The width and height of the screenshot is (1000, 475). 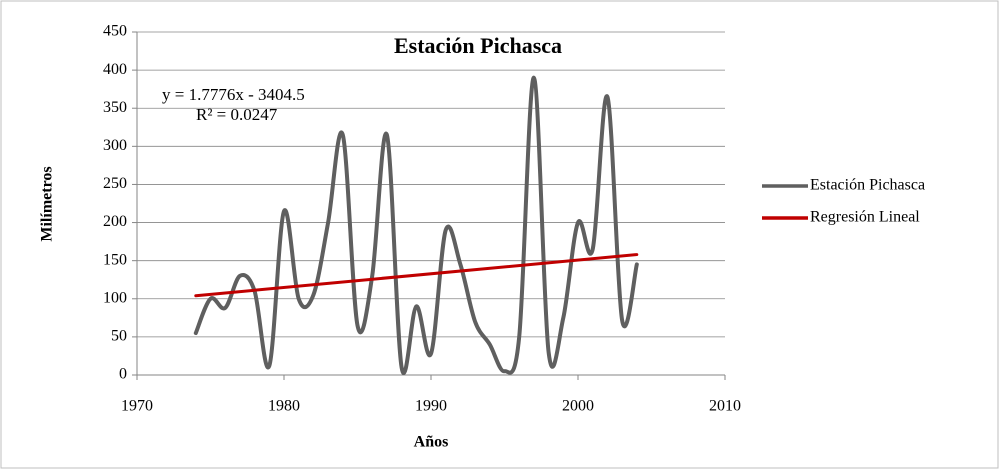 What do you see at coordinates (115, 259) in the screenshot?
I see `y-tick-label: 150` at bounding box center [115, 259].